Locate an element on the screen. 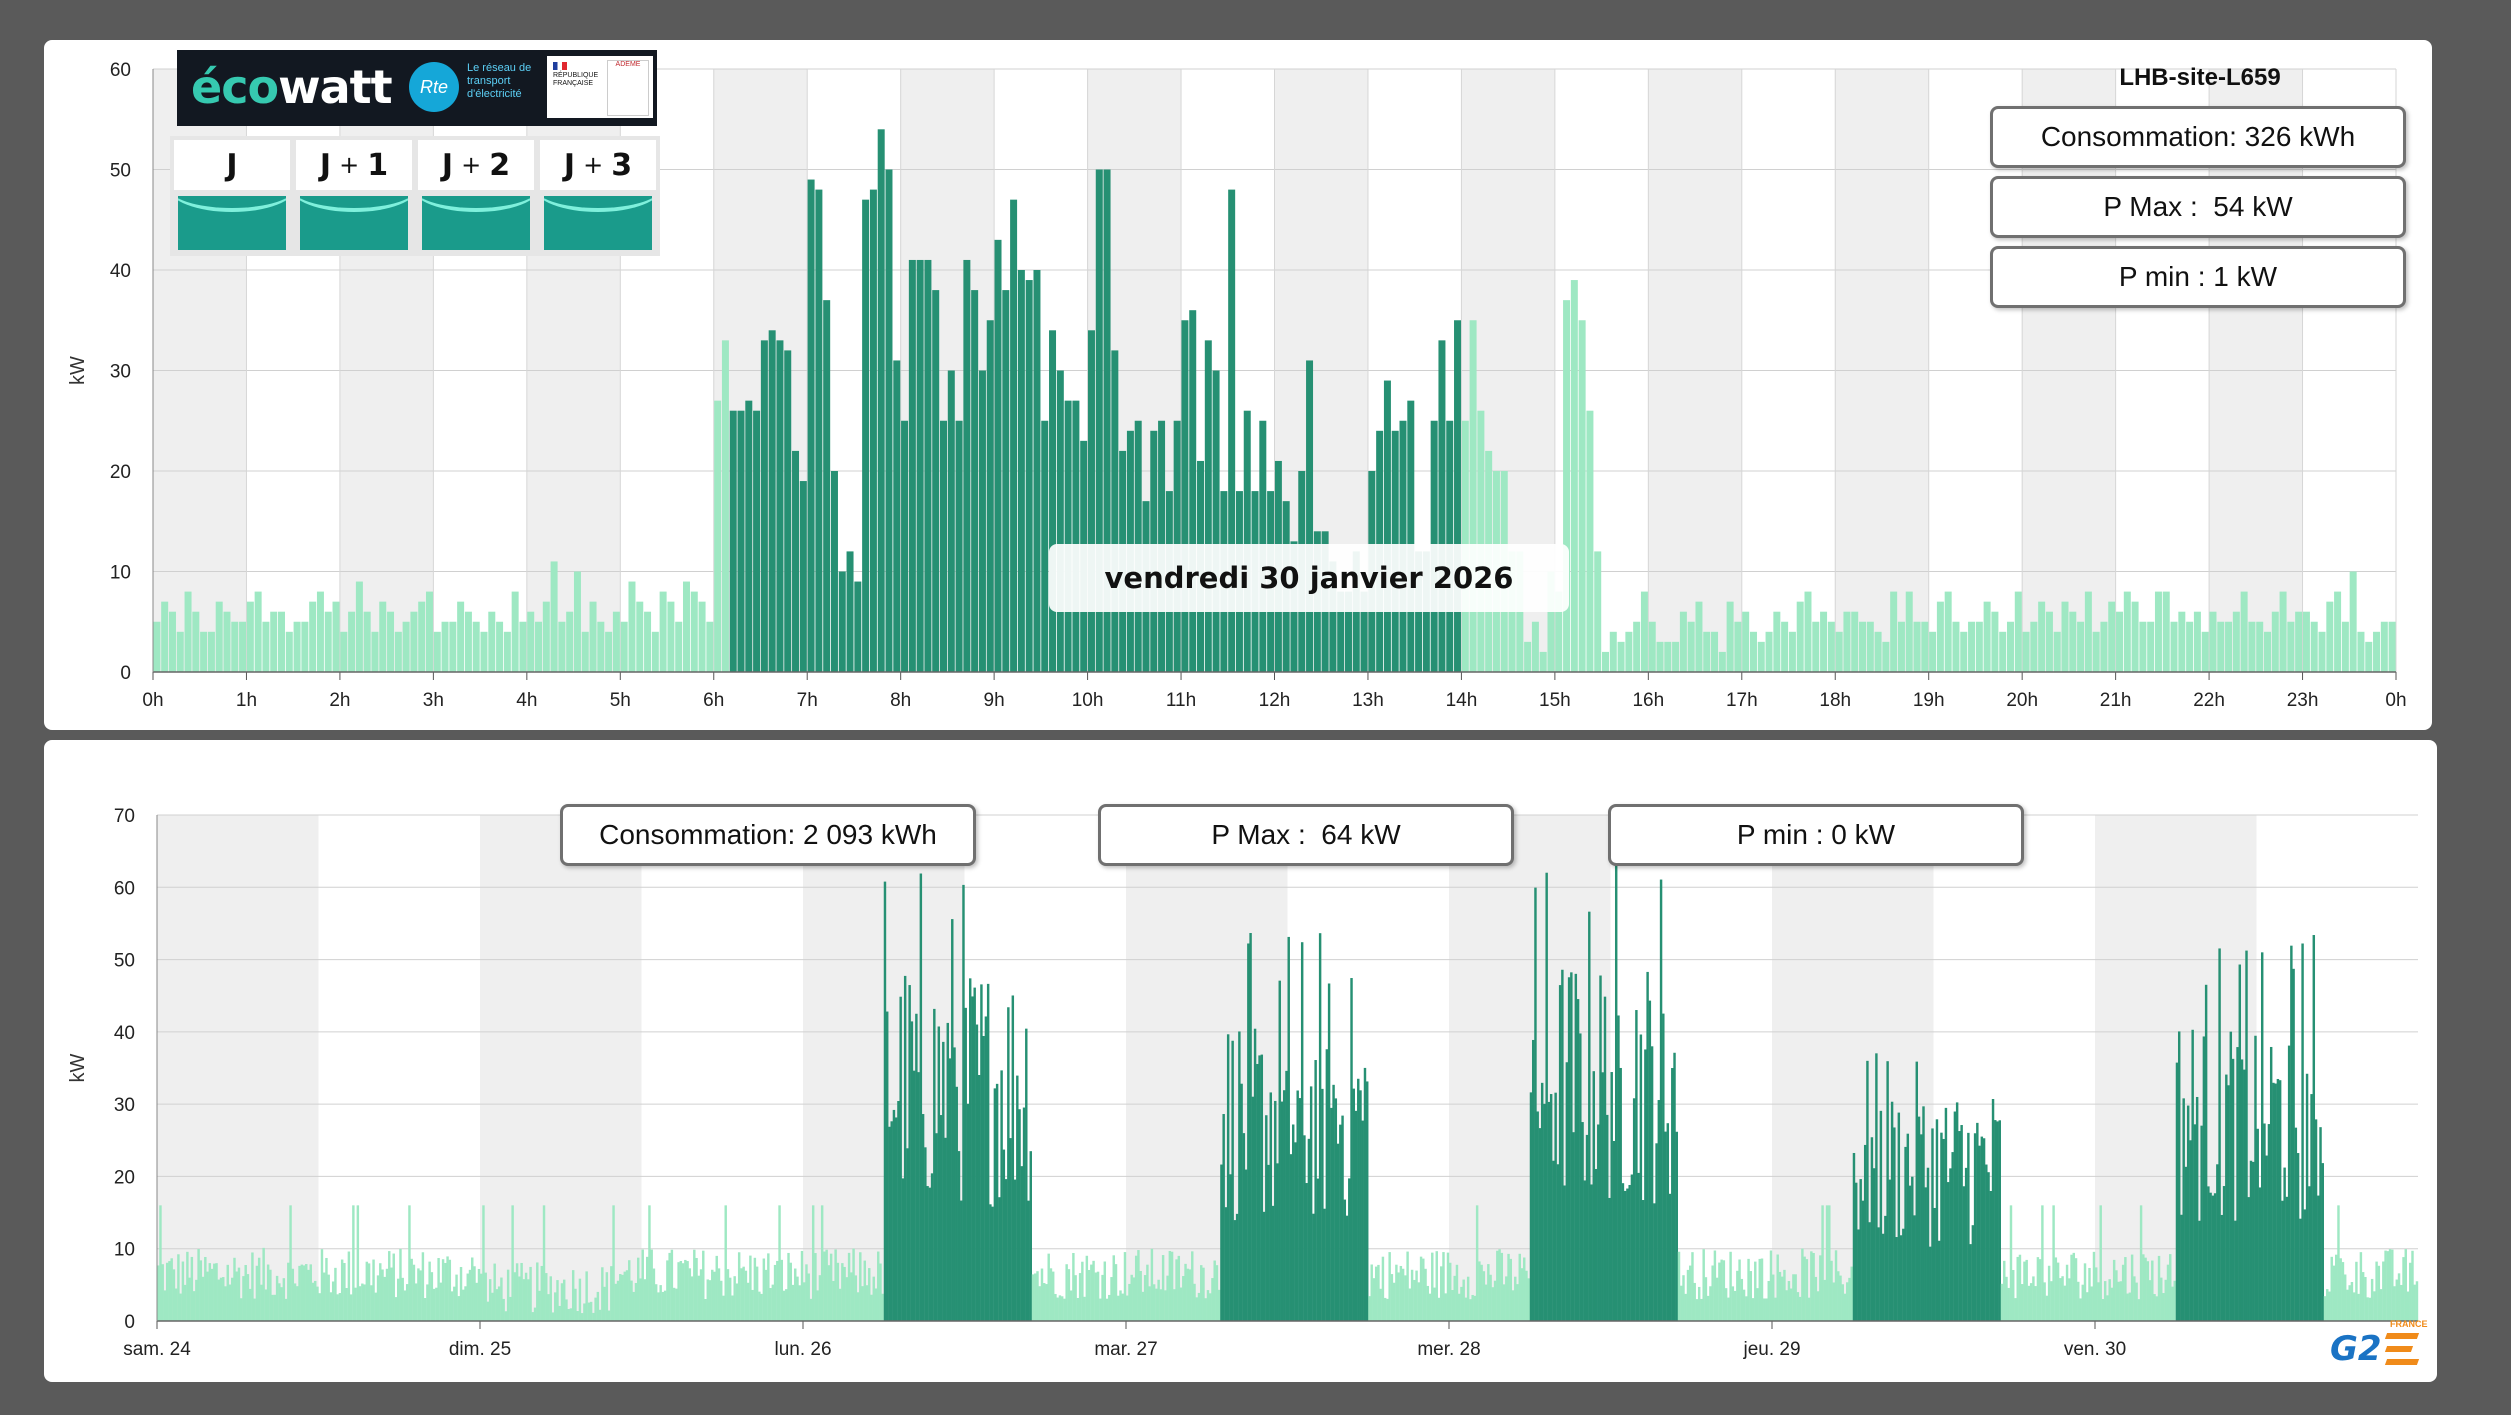  y-tick-label: 10 is located at coordinates (124, 1250).